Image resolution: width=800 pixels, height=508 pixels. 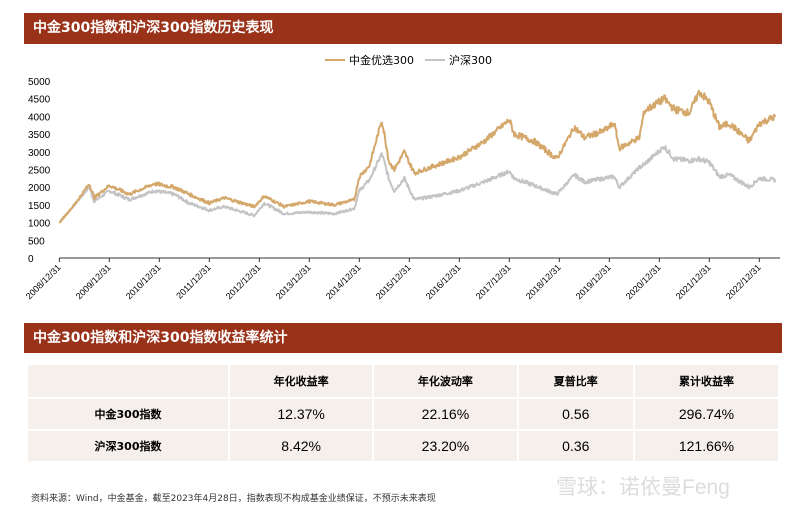 I want to click on y-tick-label: 3000, so click(x=39, y=153).